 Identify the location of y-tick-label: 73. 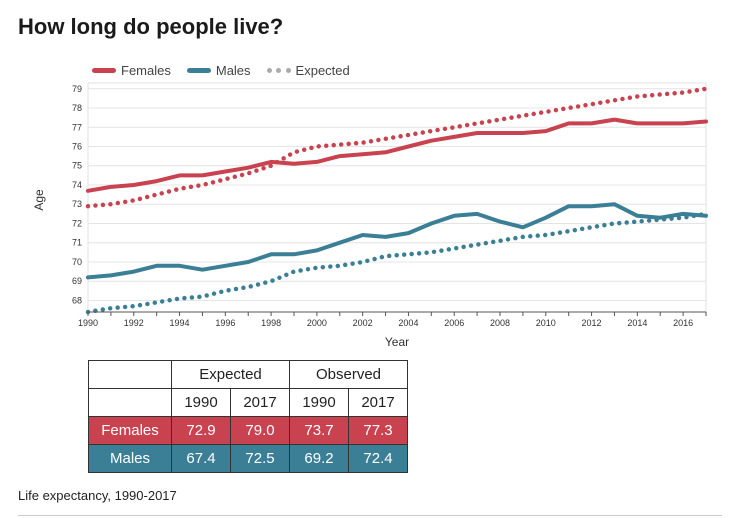
(77, 204).